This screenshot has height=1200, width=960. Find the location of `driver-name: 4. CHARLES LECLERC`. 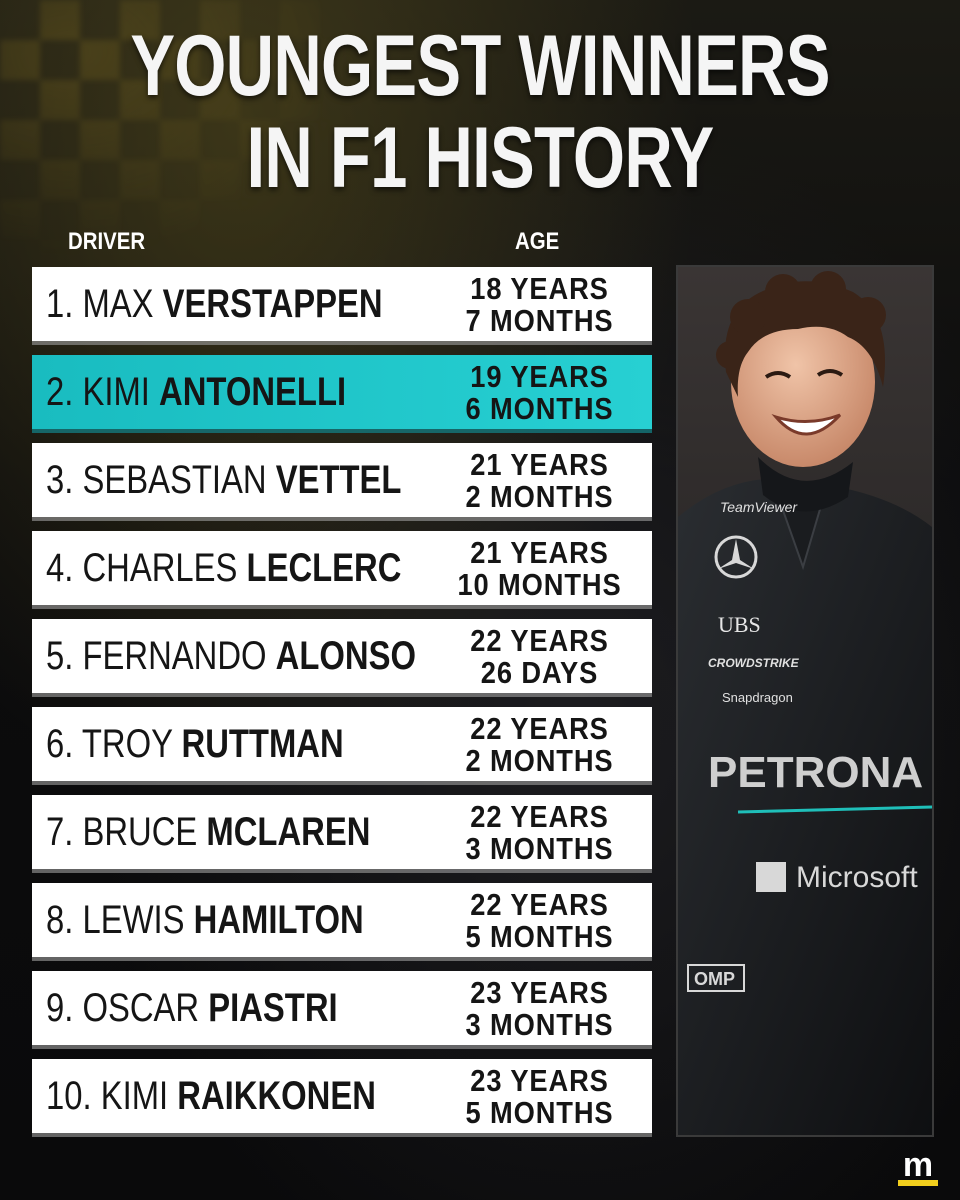

driver-name: 4. CHARLES LECLERC is located at coordinates (224, 568).